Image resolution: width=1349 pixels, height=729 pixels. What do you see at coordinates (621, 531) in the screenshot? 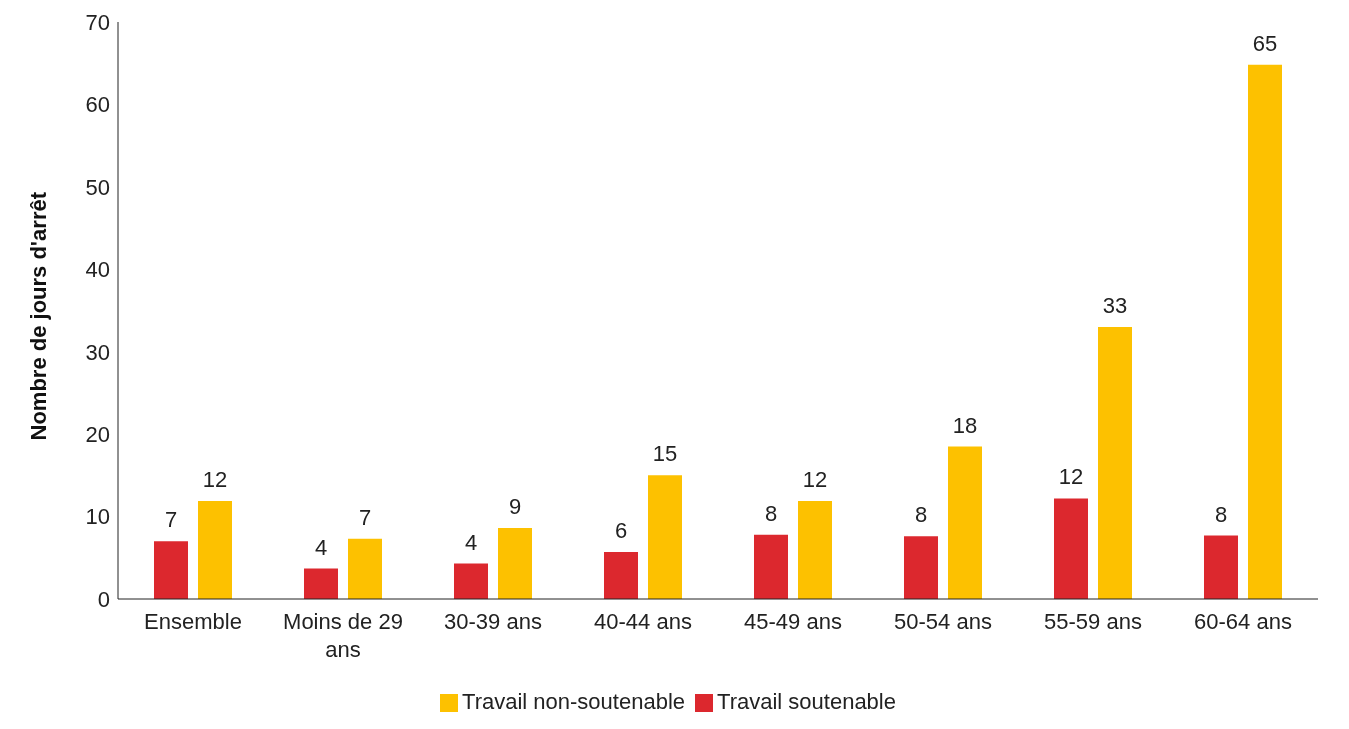
I see `data-label: 6` at bounding box center [621, 531].